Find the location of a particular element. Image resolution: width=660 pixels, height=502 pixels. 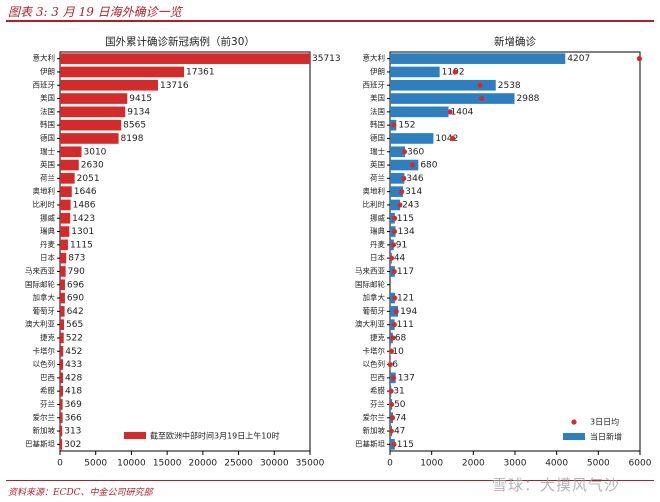

x-tick-label: 35000 is located at coordinates (310, 464).